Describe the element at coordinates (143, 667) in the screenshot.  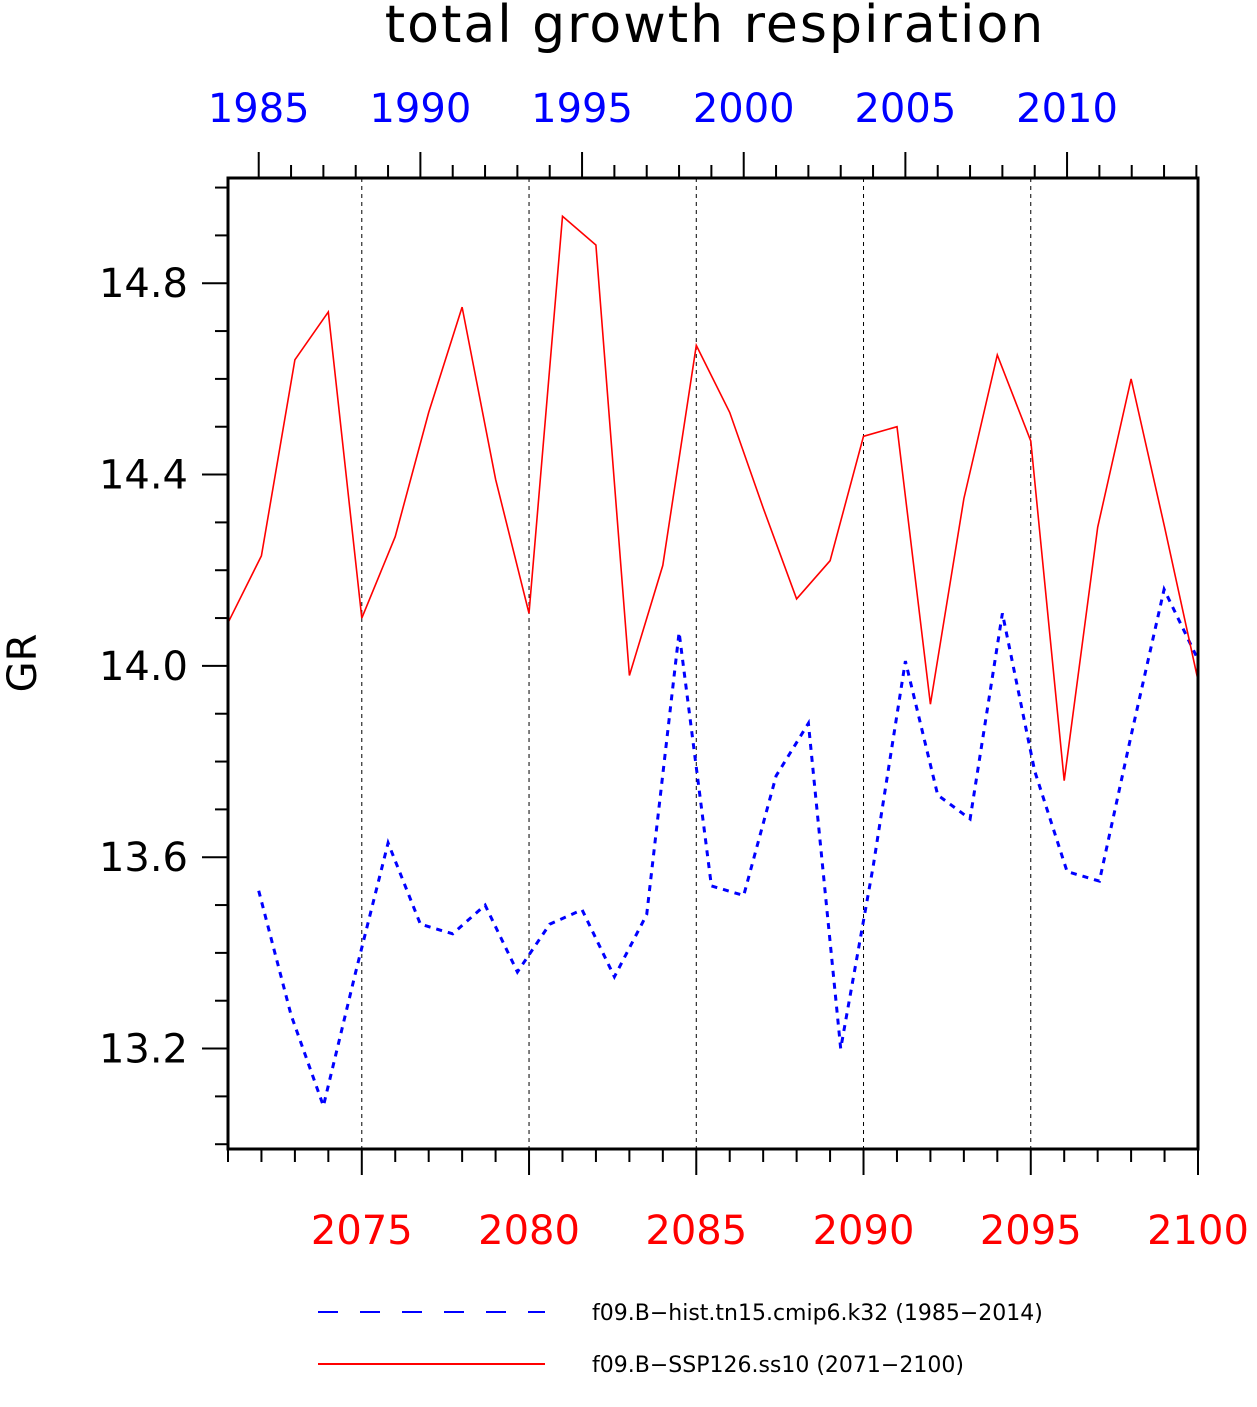
I see `y-tick-label: 14.0` at that location.